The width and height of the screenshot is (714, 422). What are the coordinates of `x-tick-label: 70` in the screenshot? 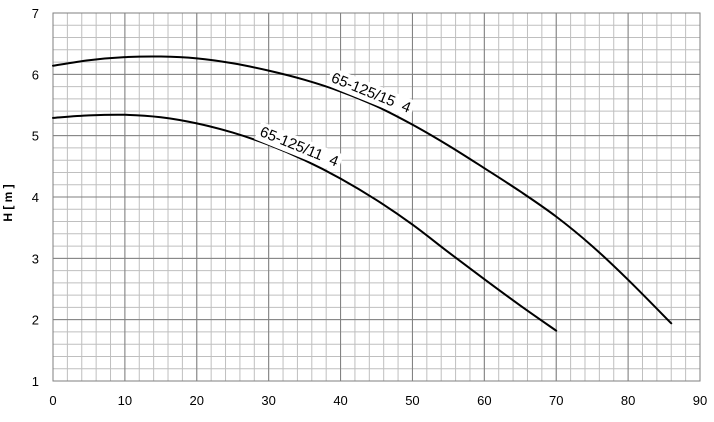 It's located at (556, 400).